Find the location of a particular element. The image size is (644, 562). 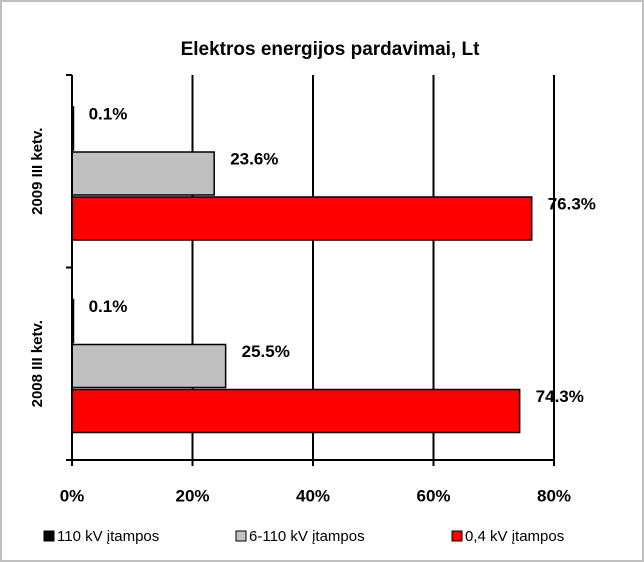

legend-label: 0,4 kV įtampos is located at coordinates (514, 536).